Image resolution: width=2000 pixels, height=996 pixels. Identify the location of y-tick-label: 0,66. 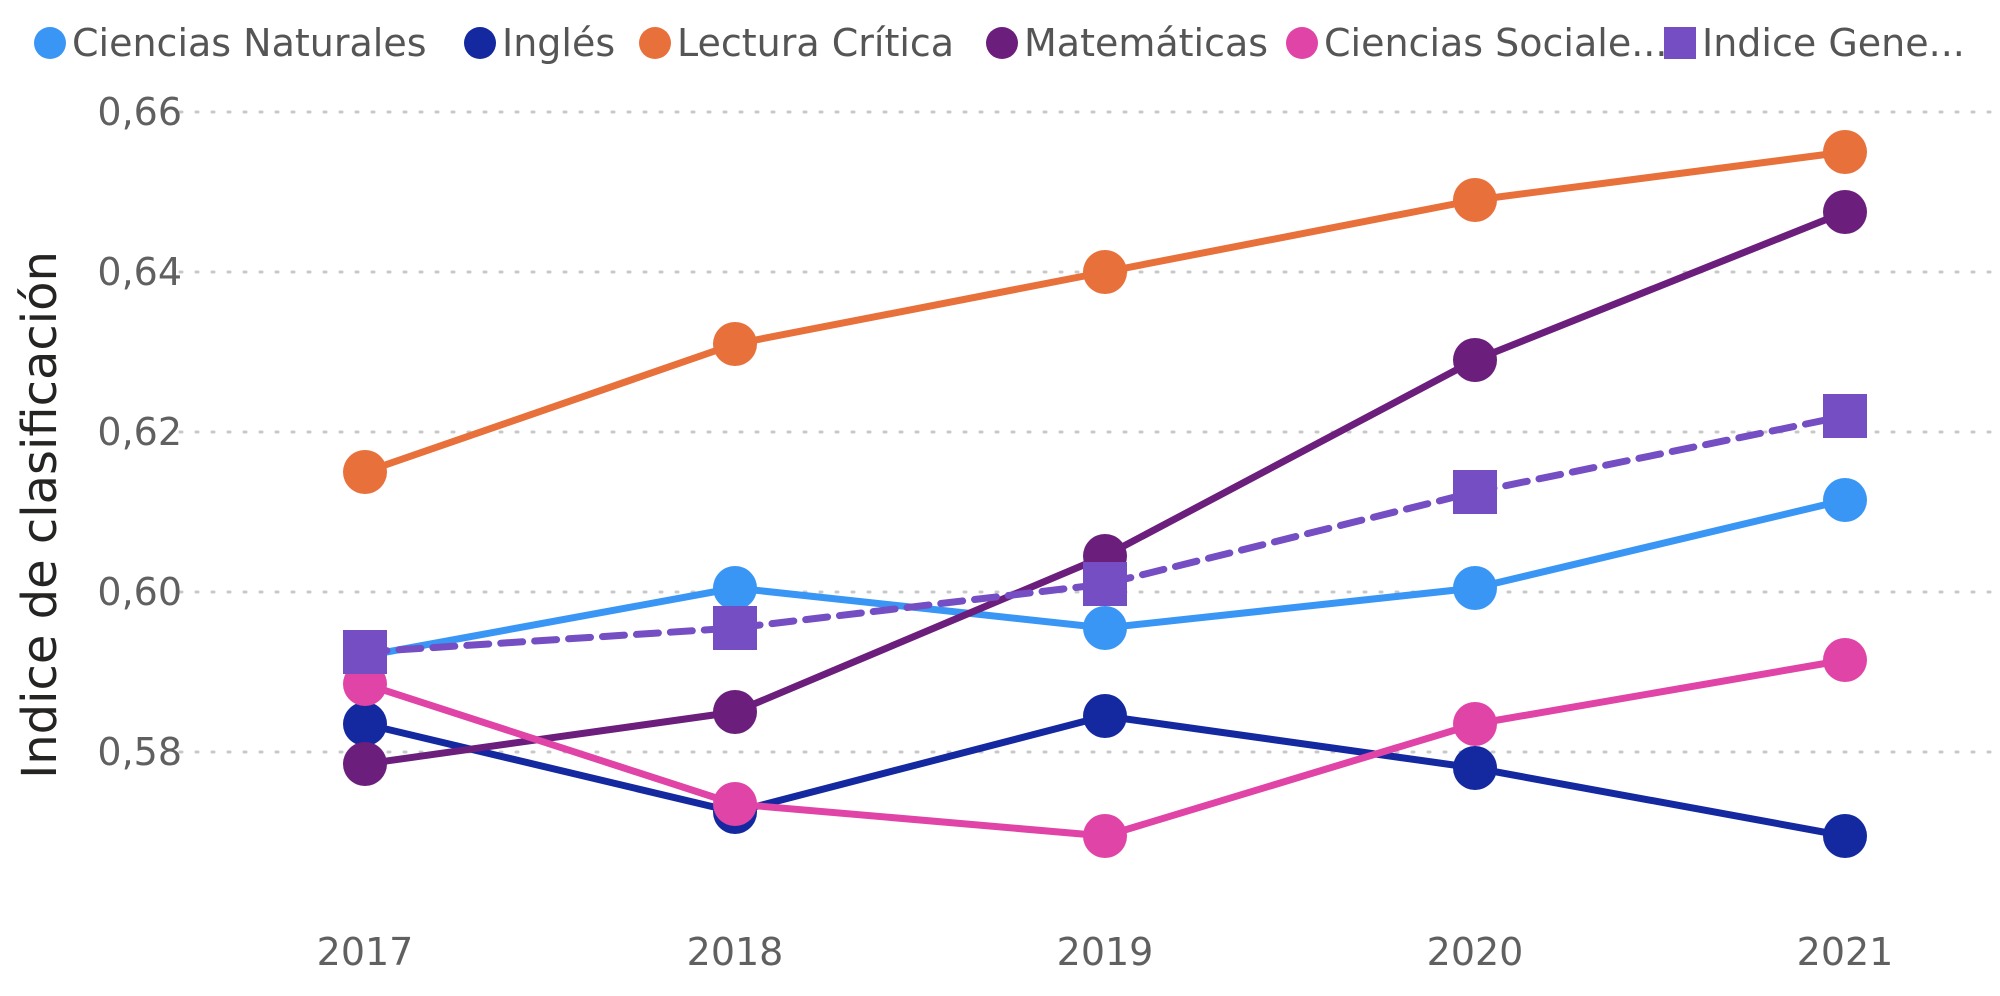
(139, 112).